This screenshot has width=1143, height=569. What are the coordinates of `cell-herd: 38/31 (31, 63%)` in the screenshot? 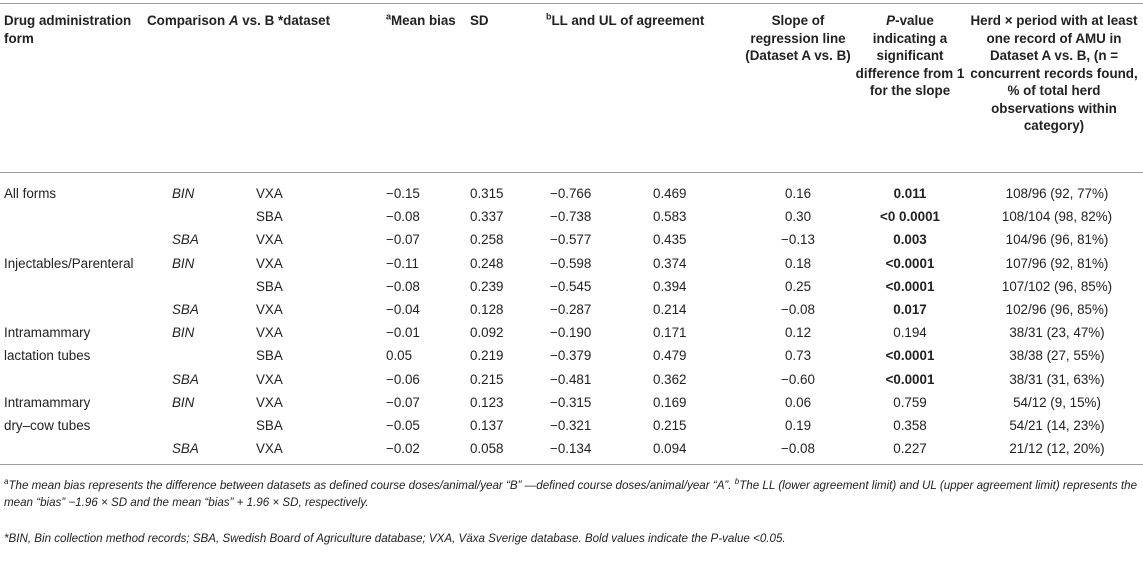 It's located at (1057, 379).